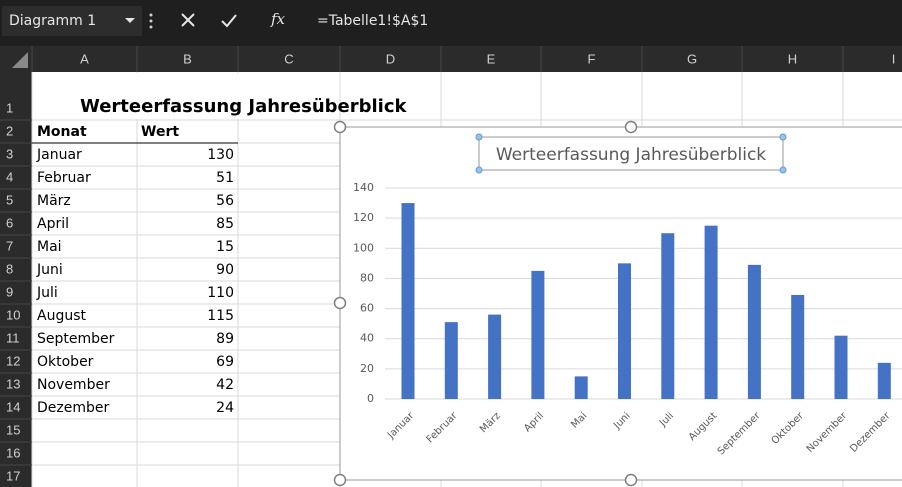 The width and height of the screenshot is (902, 487). I want to click on row-header: 3, so click(9, 153).